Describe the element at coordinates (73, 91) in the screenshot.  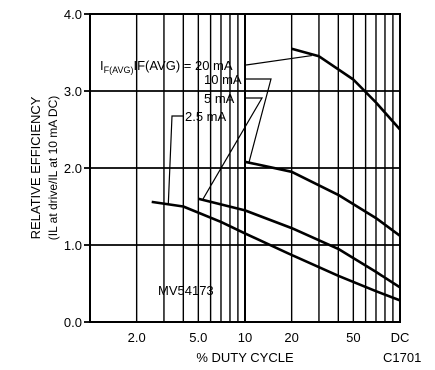
I see `y-tick-label: 3.0` at that location.